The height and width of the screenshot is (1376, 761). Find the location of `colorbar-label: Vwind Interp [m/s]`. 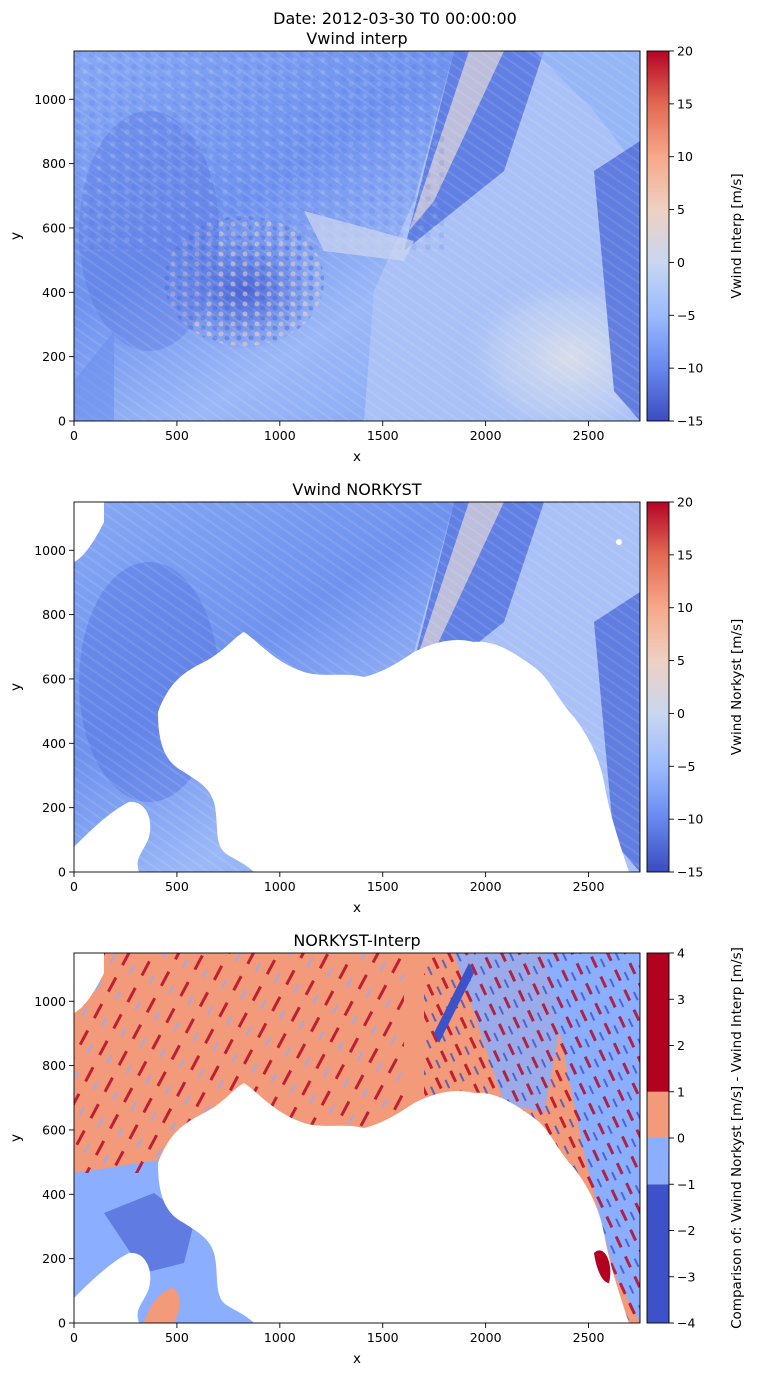

colorbar-label: Vwind Interp [m/s] is located at coordinates (737, 235).